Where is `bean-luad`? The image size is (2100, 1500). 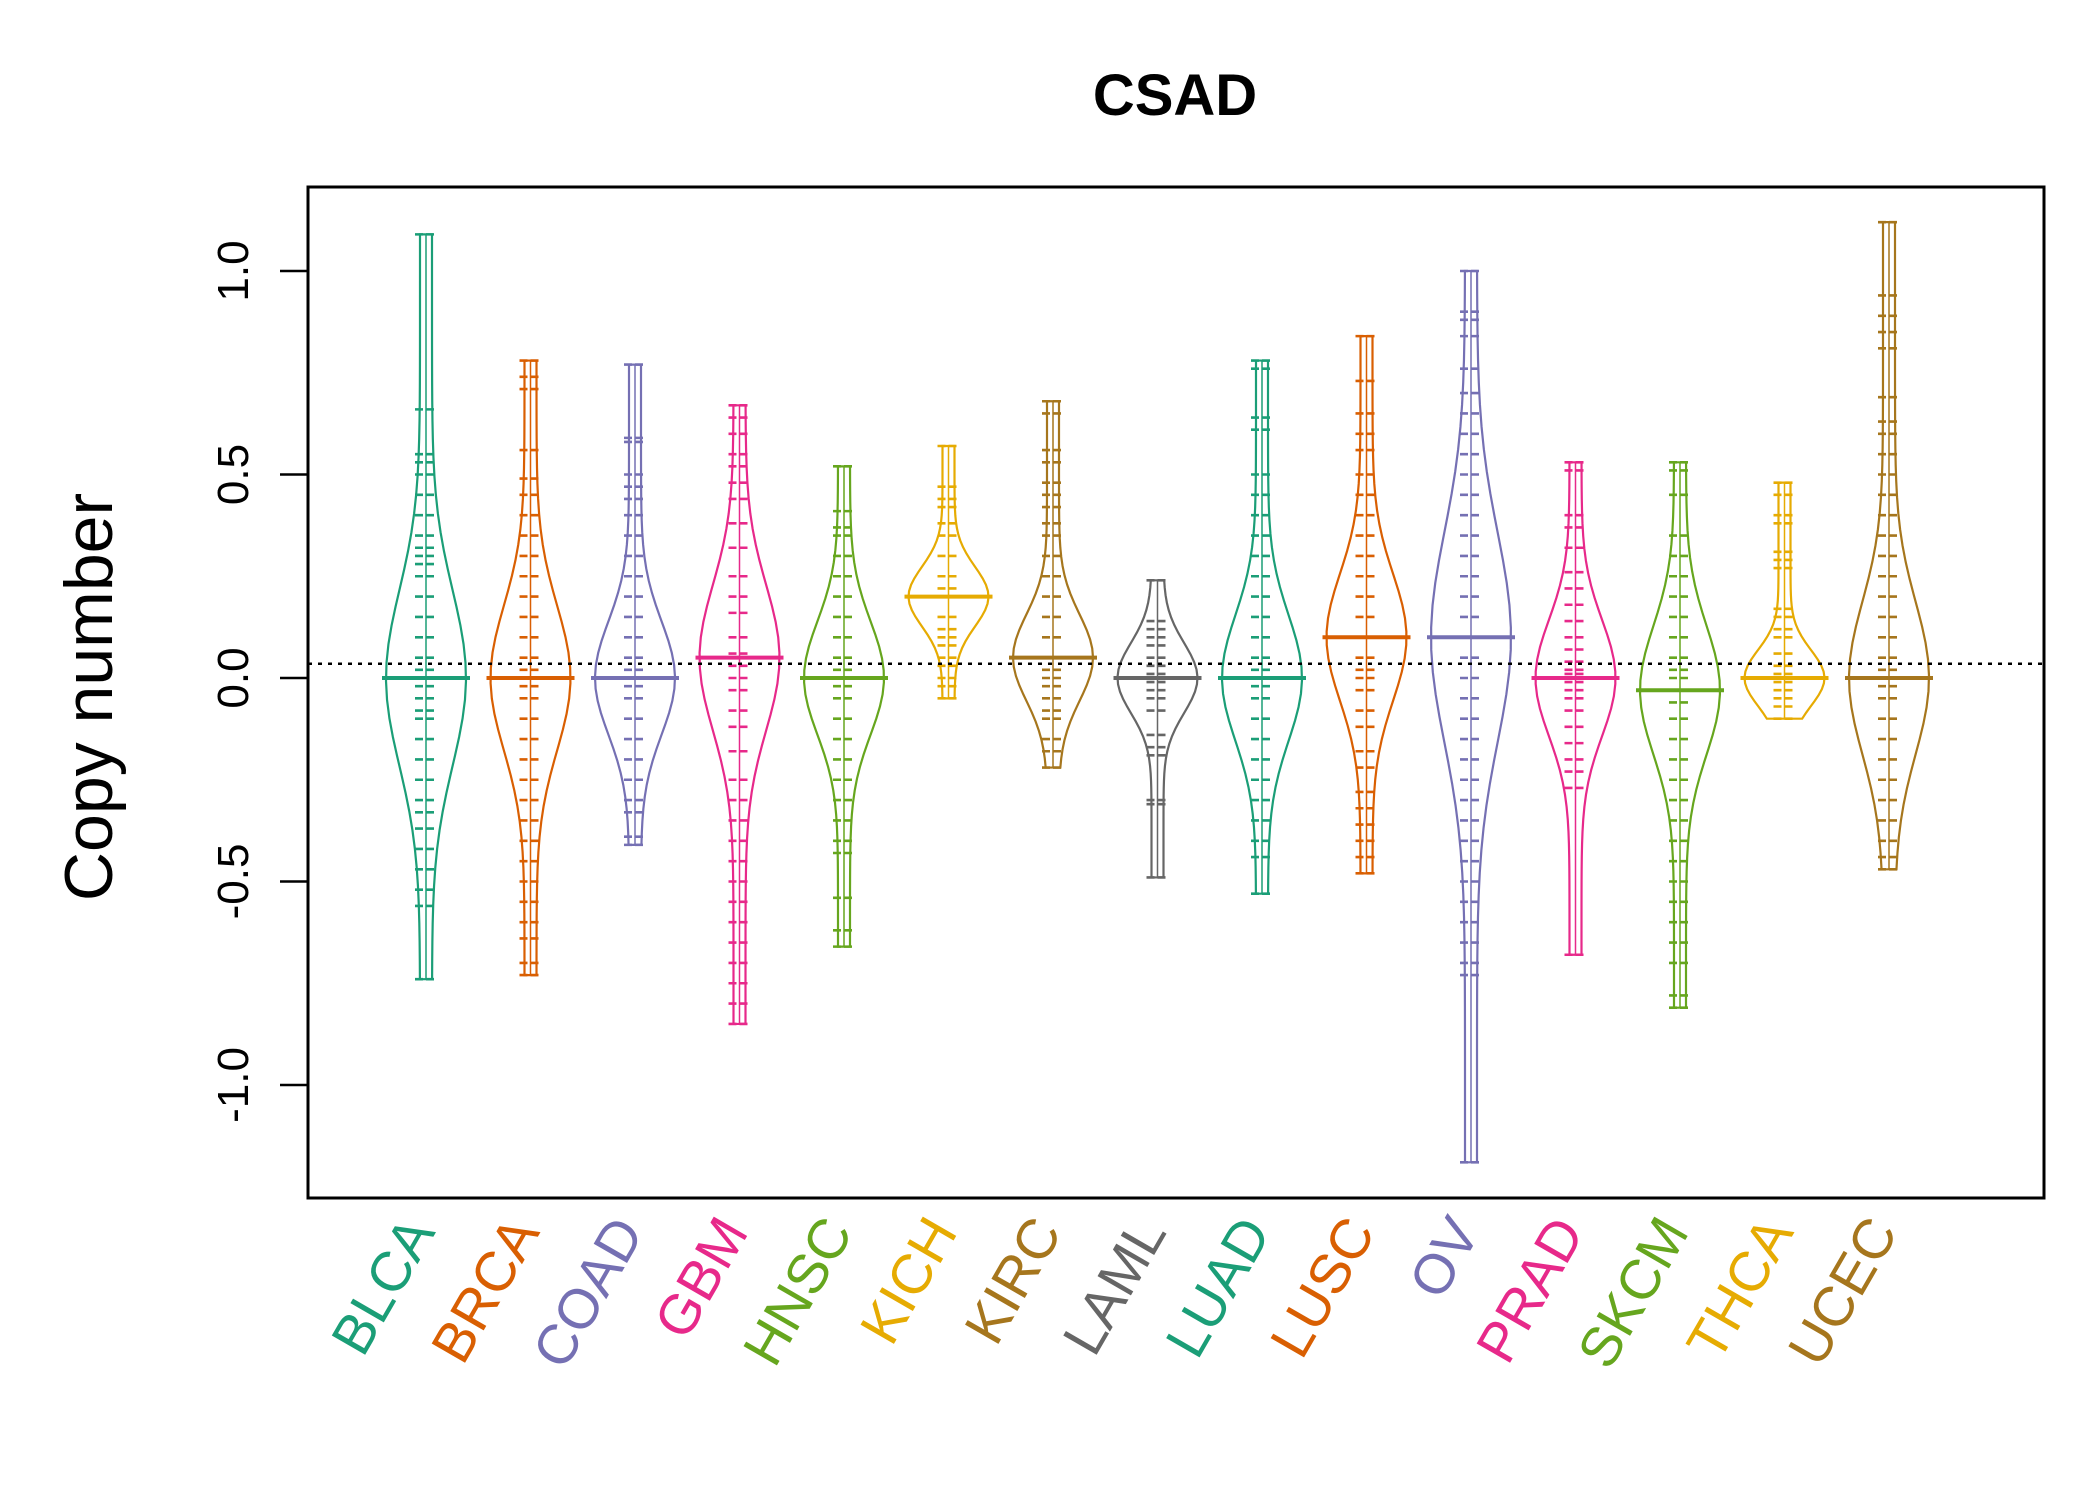
bean-luad is located at coordinates (1262, 627).